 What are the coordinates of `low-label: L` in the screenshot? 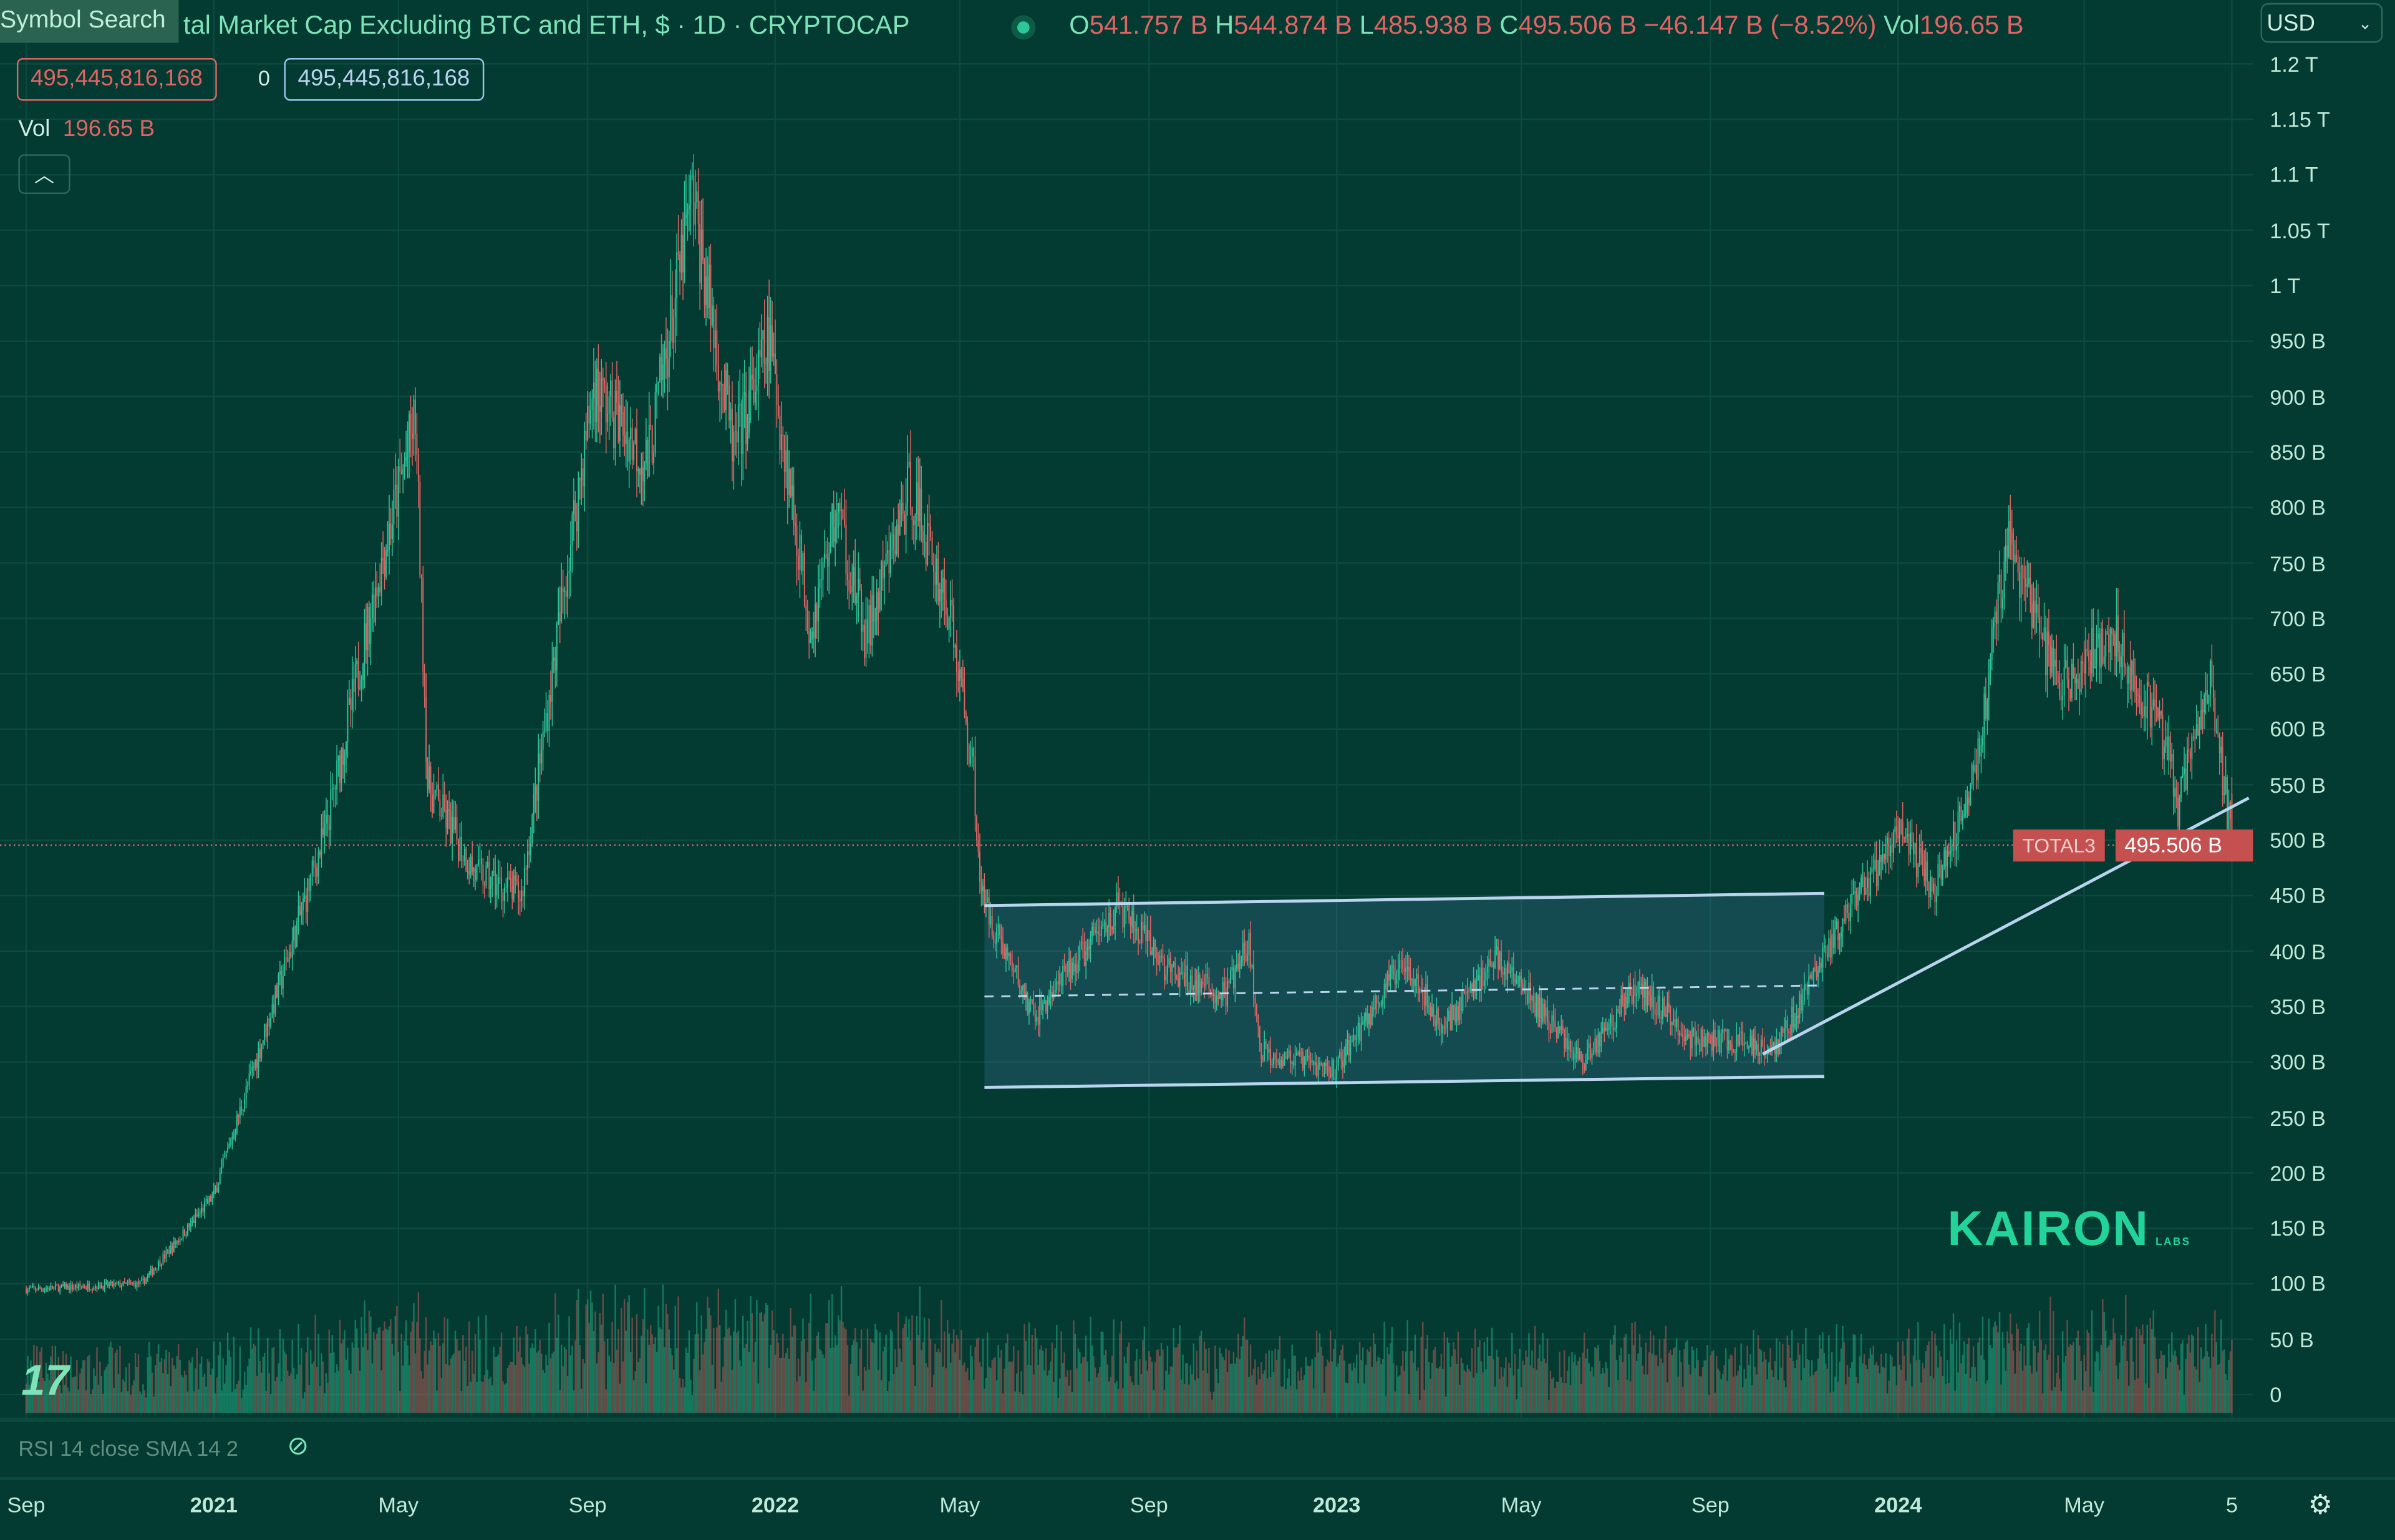 It's located at (1366, 25).